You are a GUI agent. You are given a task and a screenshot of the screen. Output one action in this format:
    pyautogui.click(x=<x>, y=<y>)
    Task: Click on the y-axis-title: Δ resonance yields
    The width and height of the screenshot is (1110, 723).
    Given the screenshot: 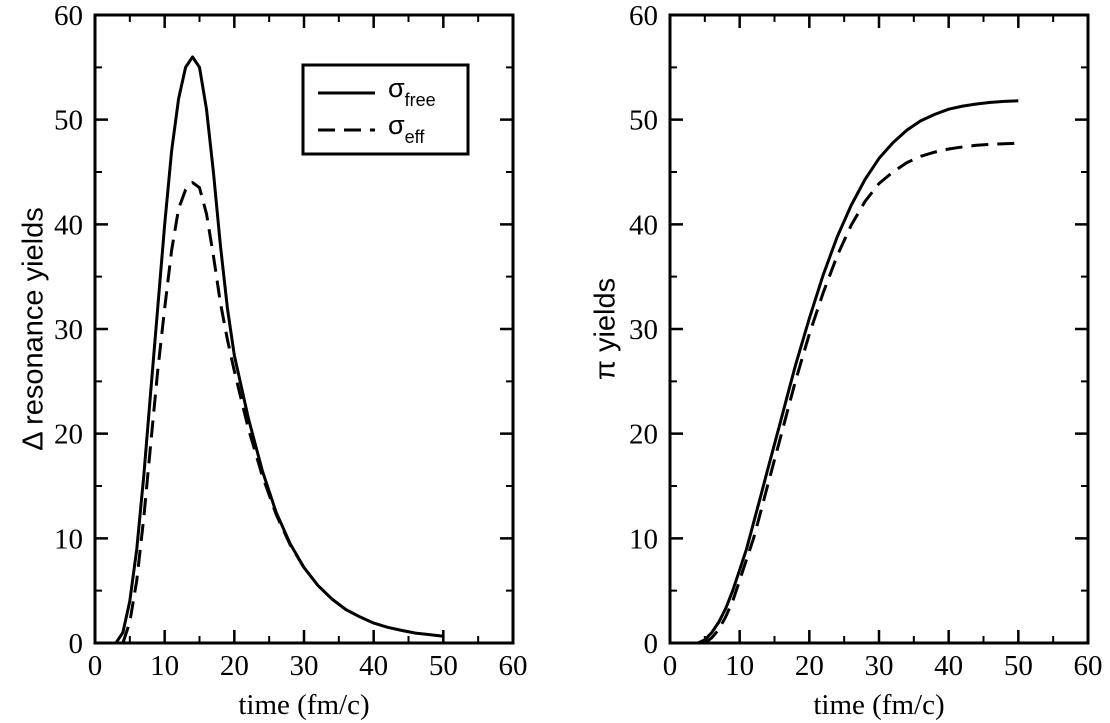 What is the action you would take?
    pyautogui.click(x=34, y=328)
    